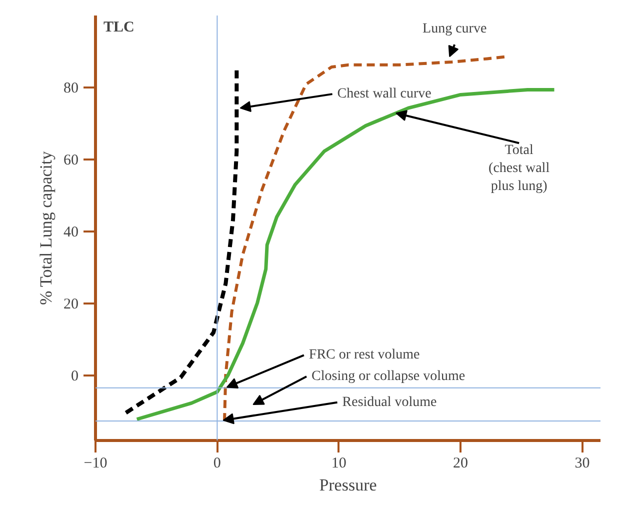 Image resolution: width=622 pixels, height=520 pixels. What do you see at coordinates (348, 485) in the screenshot?
I see `x-axis-title: Pressure` at bounding box center [348, 485].